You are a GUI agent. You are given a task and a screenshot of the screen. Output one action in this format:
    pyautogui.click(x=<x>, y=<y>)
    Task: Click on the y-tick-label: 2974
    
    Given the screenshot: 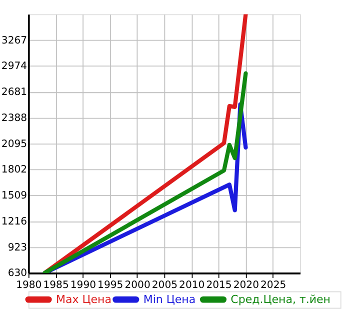 What is the action you would take?
    pyautogui.click(x=14, y=66)
    